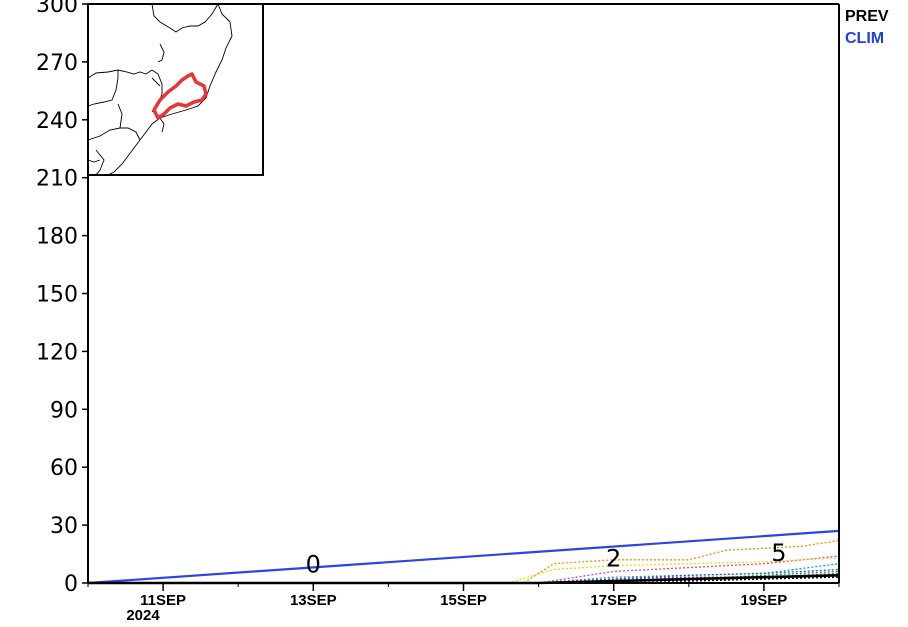 This screenshot has height=627, width=908. I want to click on y-tick-label: 210, so click(57, 179).